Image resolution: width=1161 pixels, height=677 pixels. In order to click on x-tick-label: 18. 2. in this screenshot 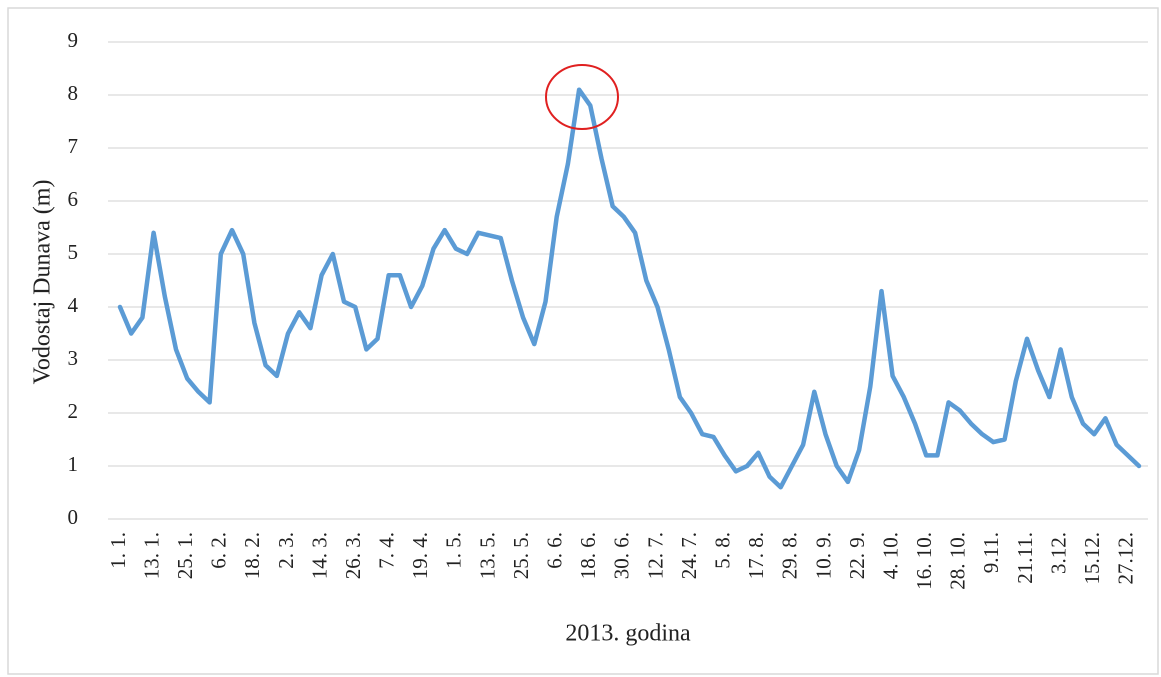, I will do `click(252, 555)`.